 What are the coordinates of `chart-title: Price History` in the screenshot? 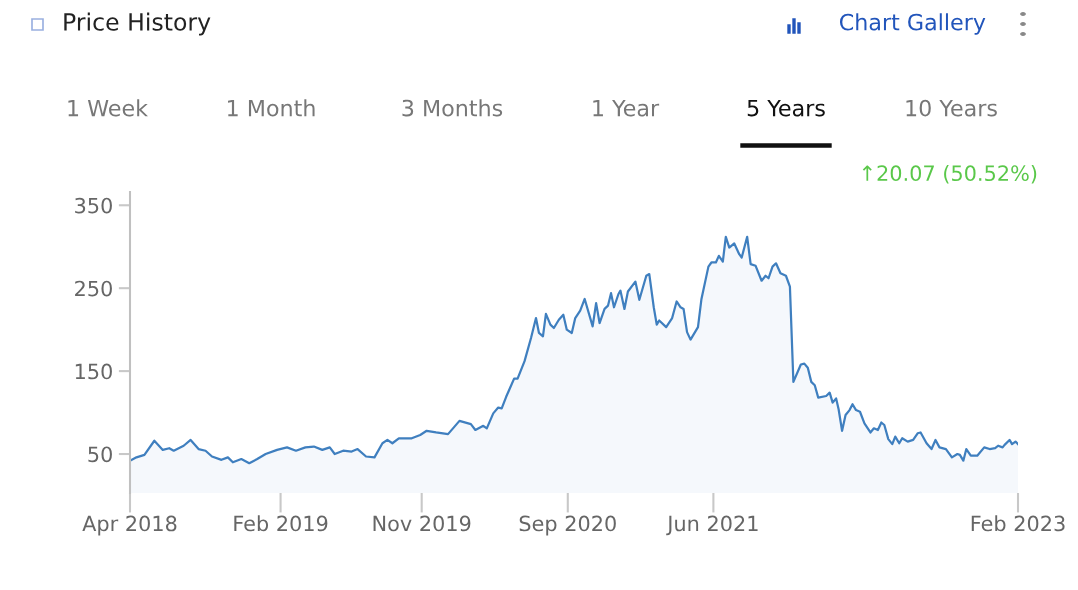 It's located at (137, 24).